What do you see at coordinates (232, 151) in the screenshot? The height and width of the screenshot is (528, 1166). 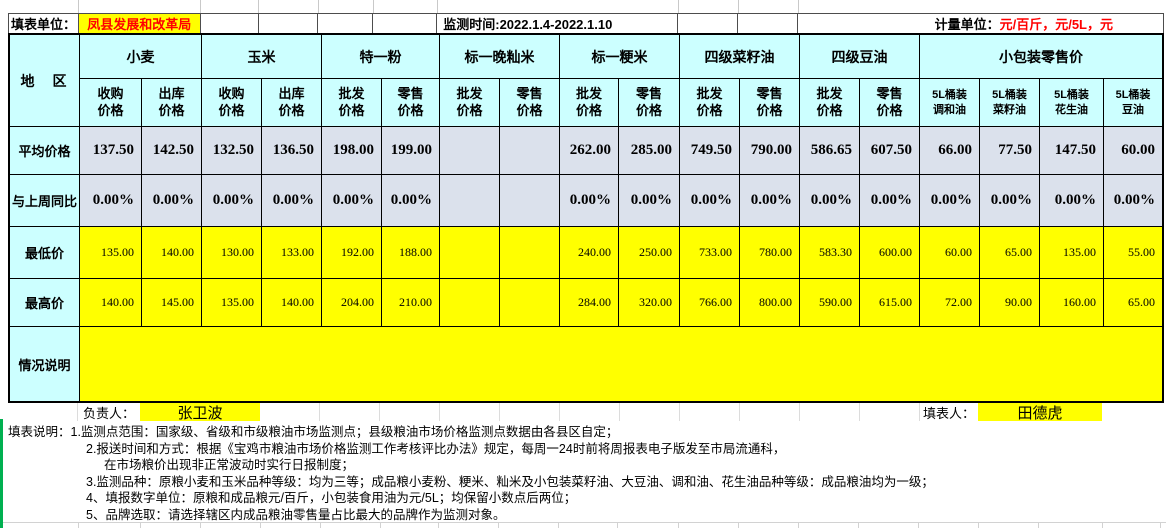 I see `cell-avg-2: 132.50` at bounding box center [232, 151].